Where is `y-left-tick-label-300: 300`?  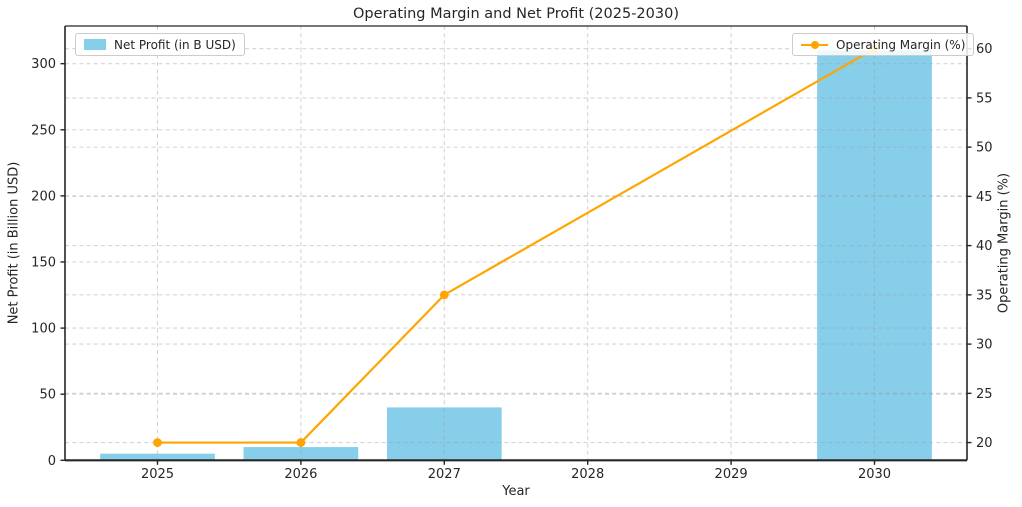
y-left-tick-label-300: 300 is located at coordinates (43, 64).